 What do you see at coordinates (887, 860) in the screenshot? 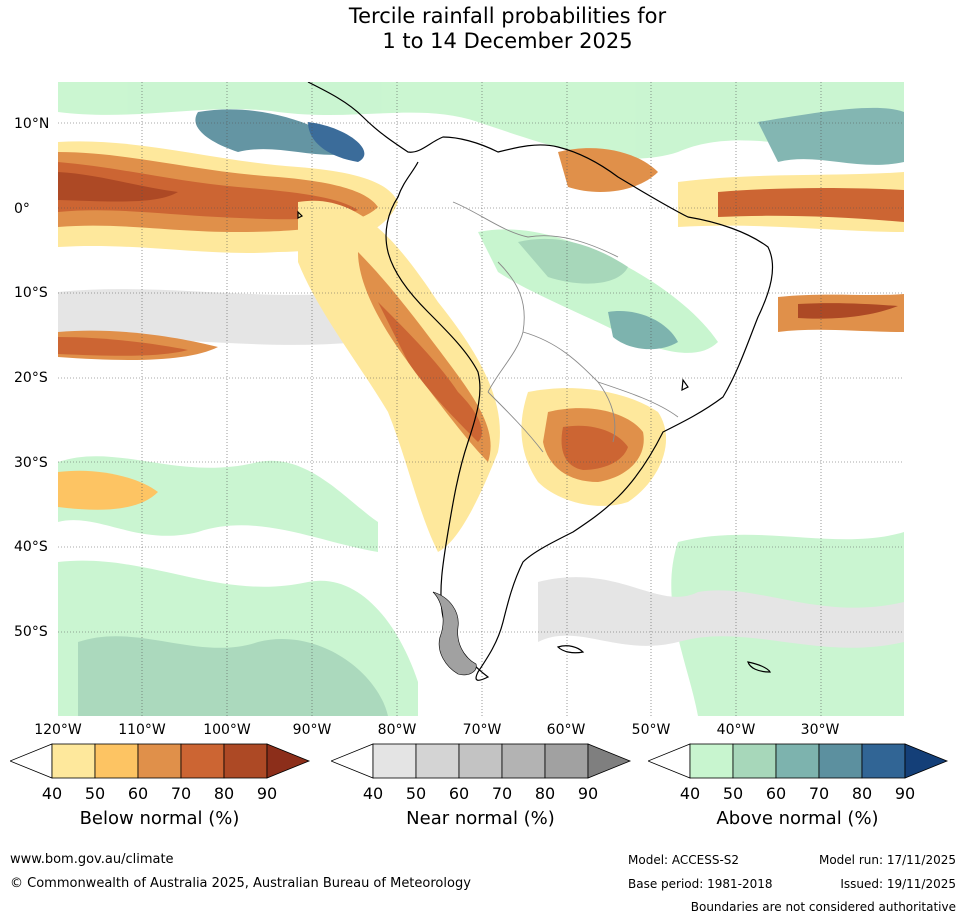
I see `model-run-text: Model run: 17/11/2025` at bounding box center [887, 860].